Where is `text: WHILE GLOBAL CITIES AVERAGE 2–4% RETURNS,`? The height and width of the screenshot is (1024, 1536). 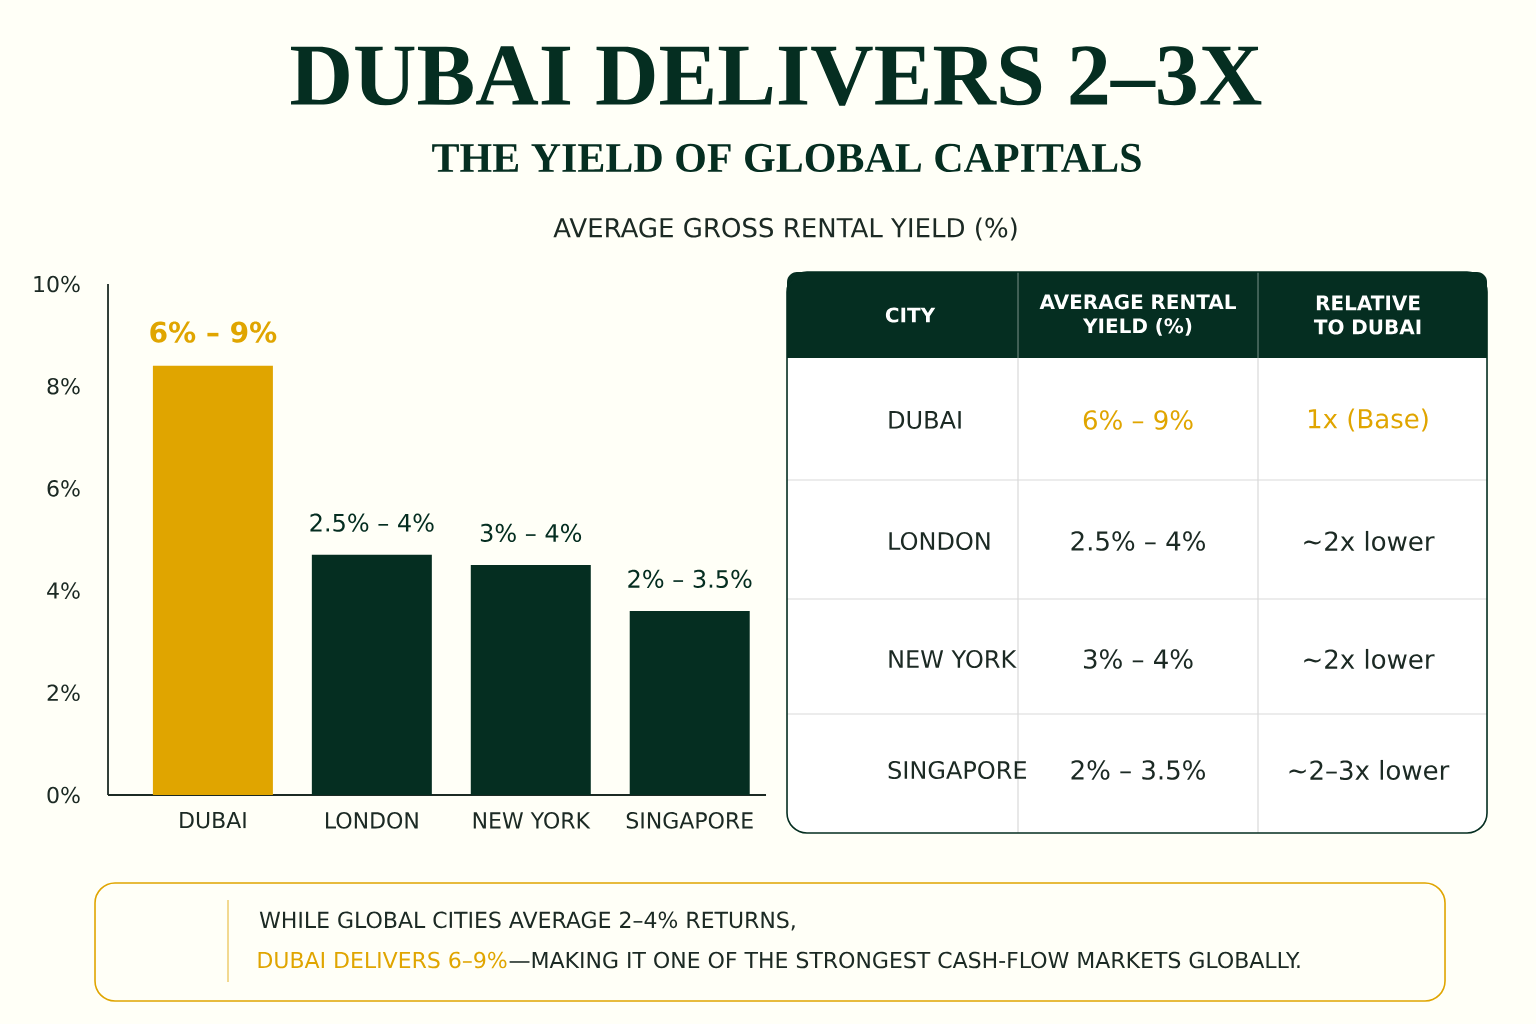
text: WHILE GLOBAL CITIES AVERAGE 2–4% RETURNS, is located at coordinates (527, 921).